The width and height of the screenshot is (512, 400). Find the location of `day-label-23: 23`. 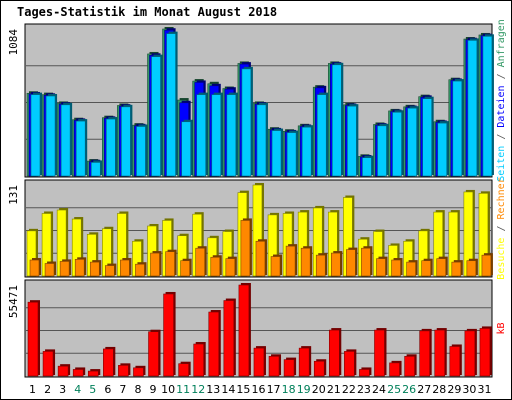

day-label-23: 23 is located at coordinates (364, 389).